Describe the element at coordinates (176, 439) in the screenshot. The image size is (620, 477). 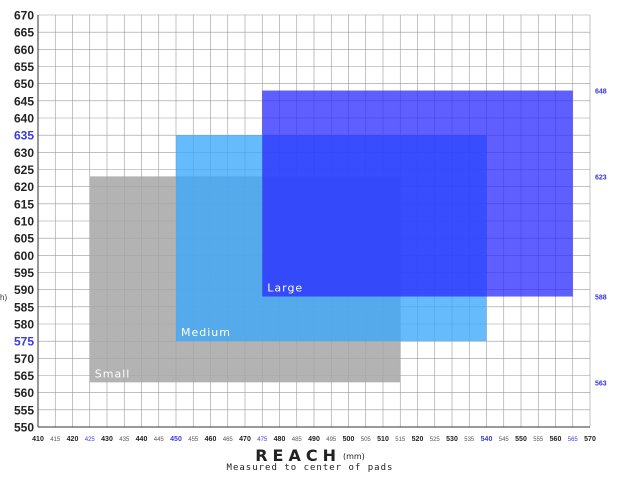
I see `x-tick-label: 450` at that location.